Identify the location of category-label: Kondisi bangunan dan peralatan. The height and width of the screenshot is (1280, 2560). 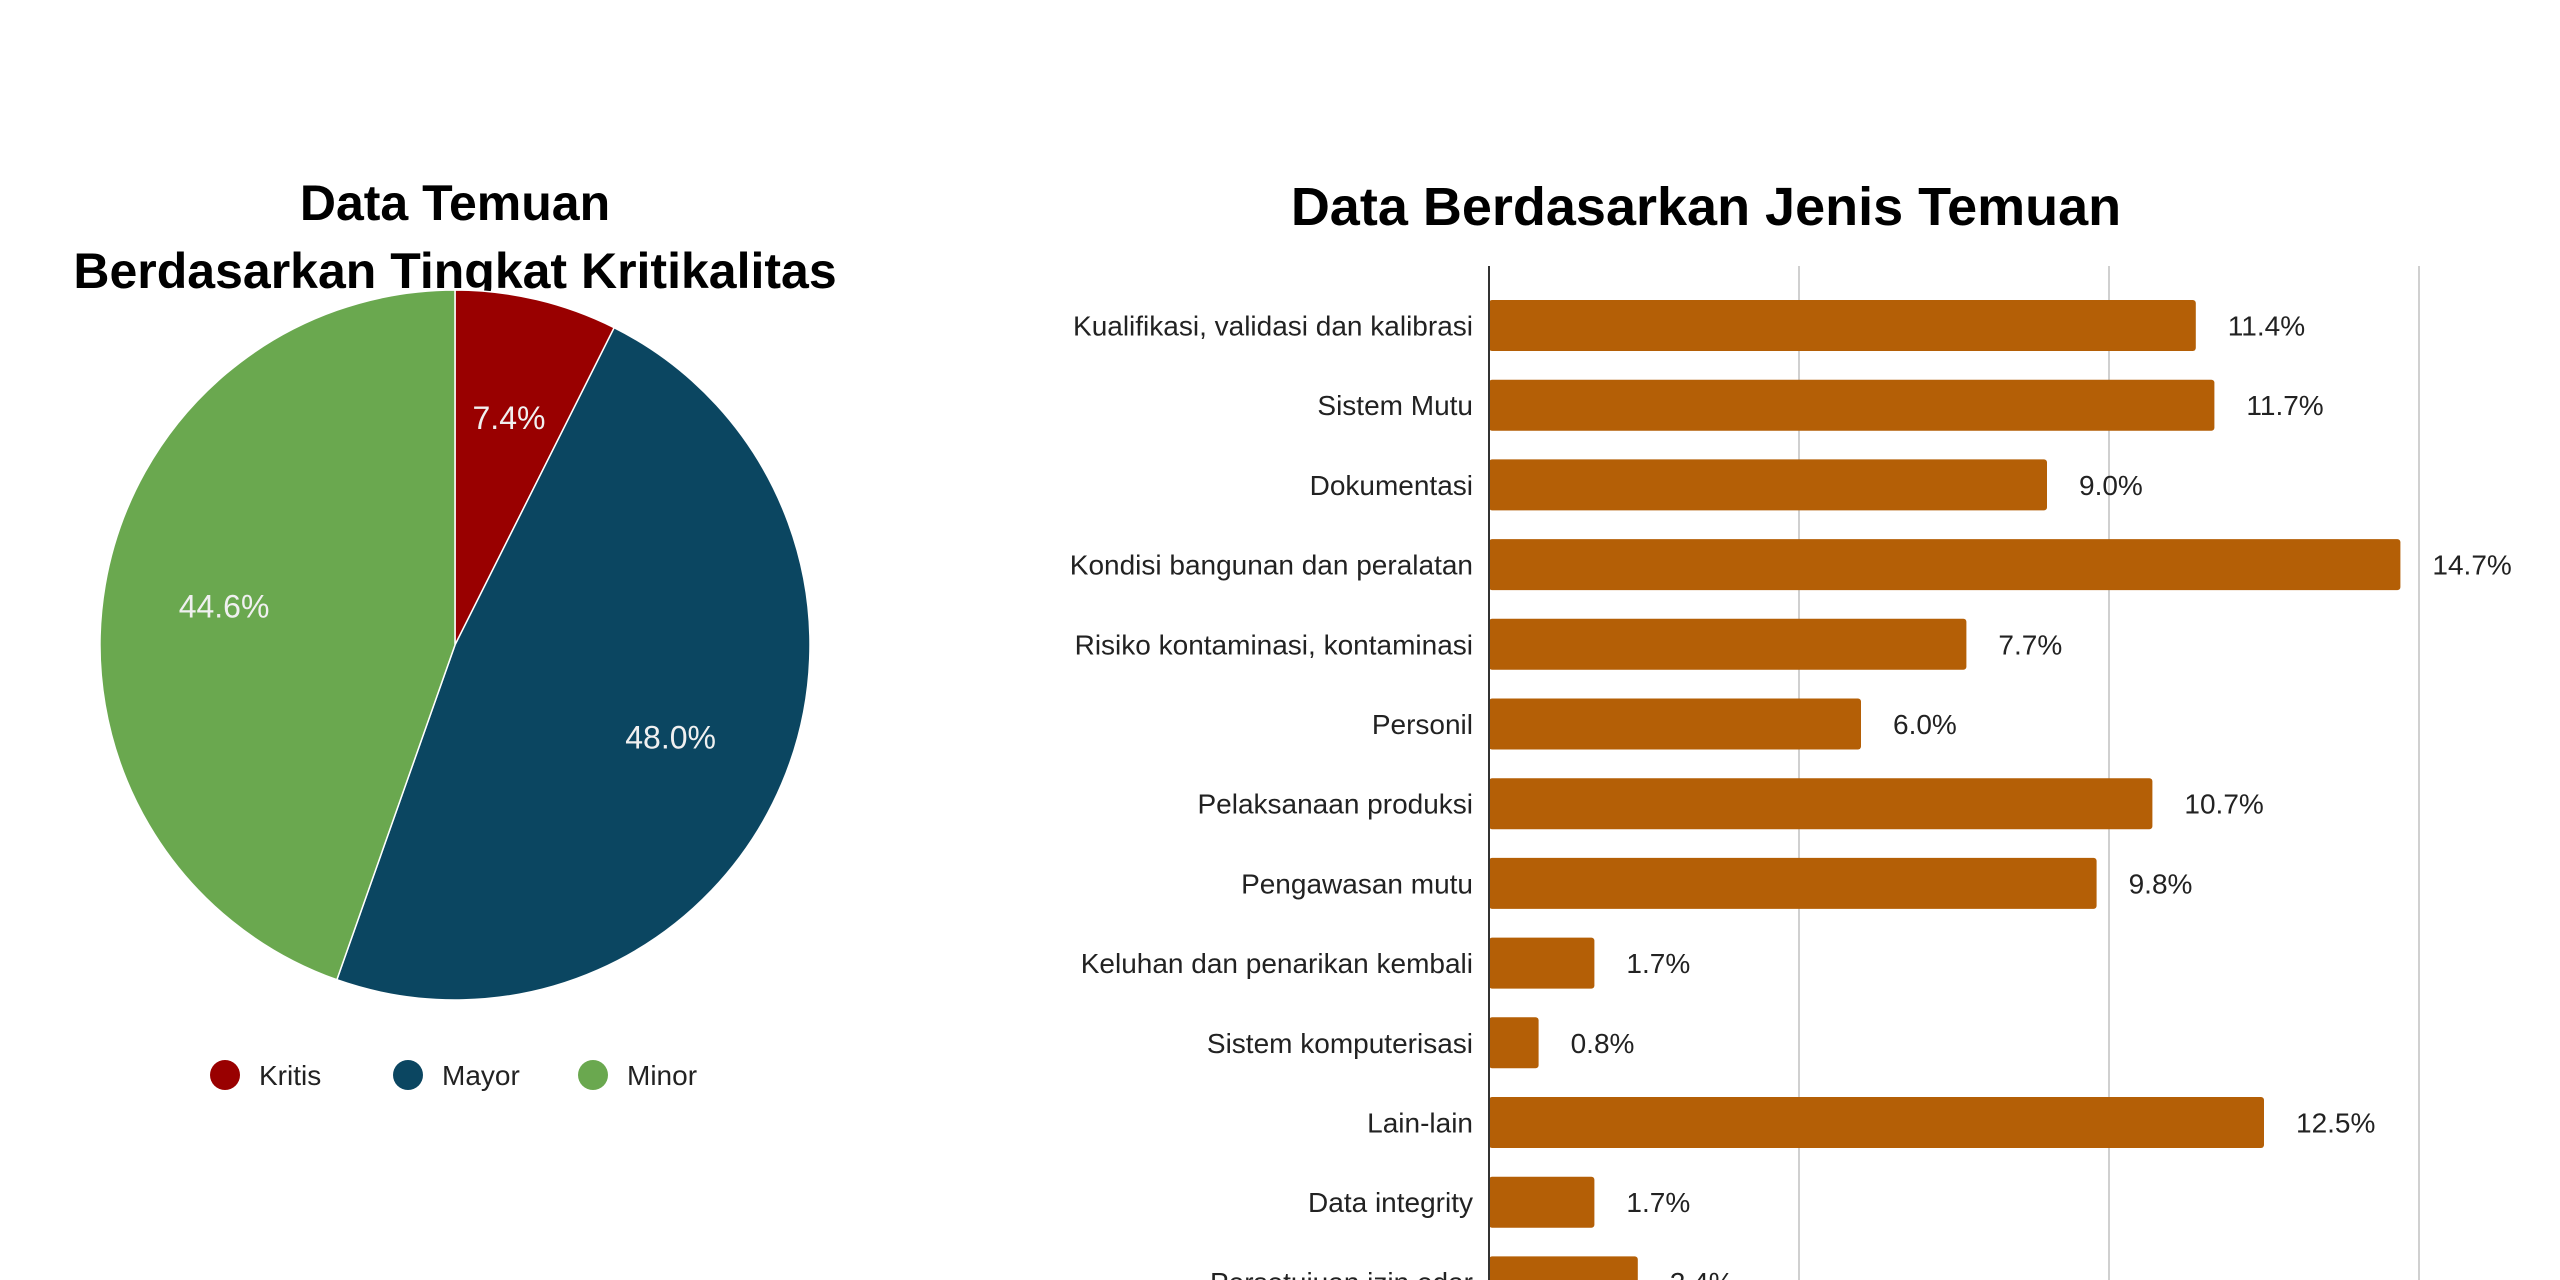
(1271, 565).